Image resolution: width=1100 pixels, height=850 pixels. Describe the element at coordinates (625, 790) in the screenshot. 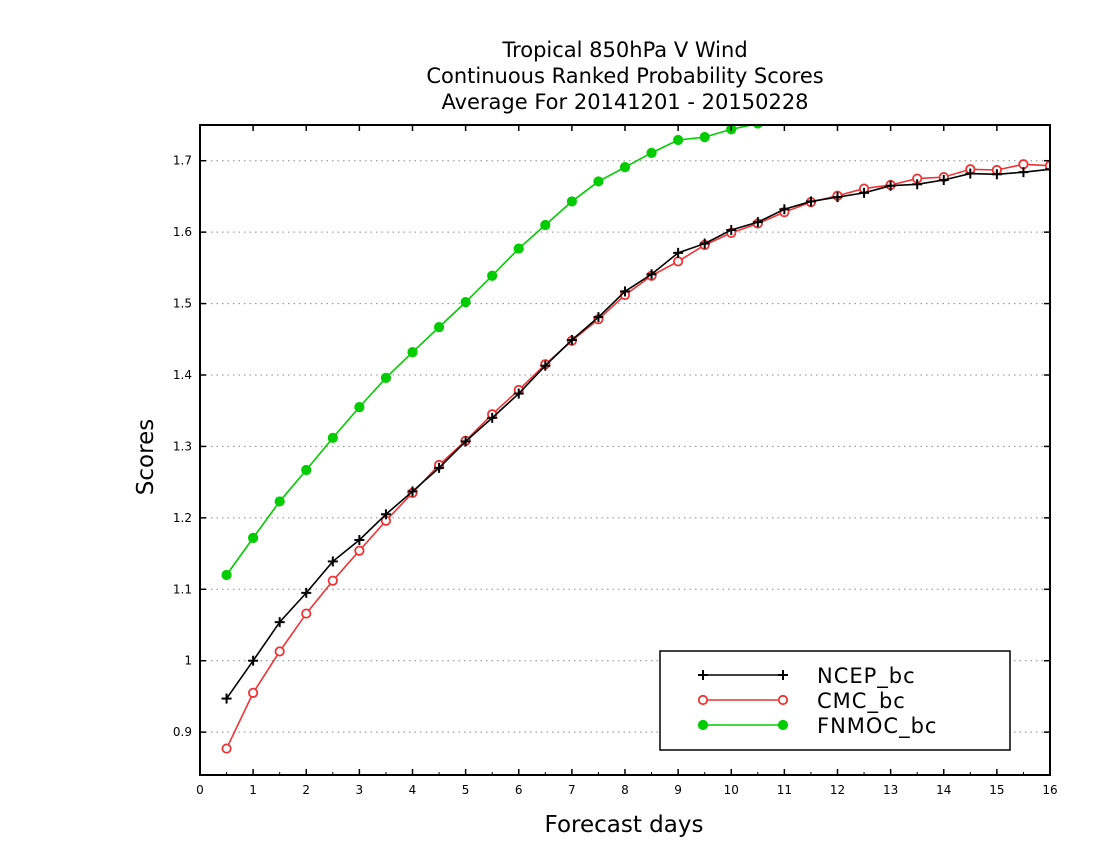

I see `x-tick-label: 8` at that location.